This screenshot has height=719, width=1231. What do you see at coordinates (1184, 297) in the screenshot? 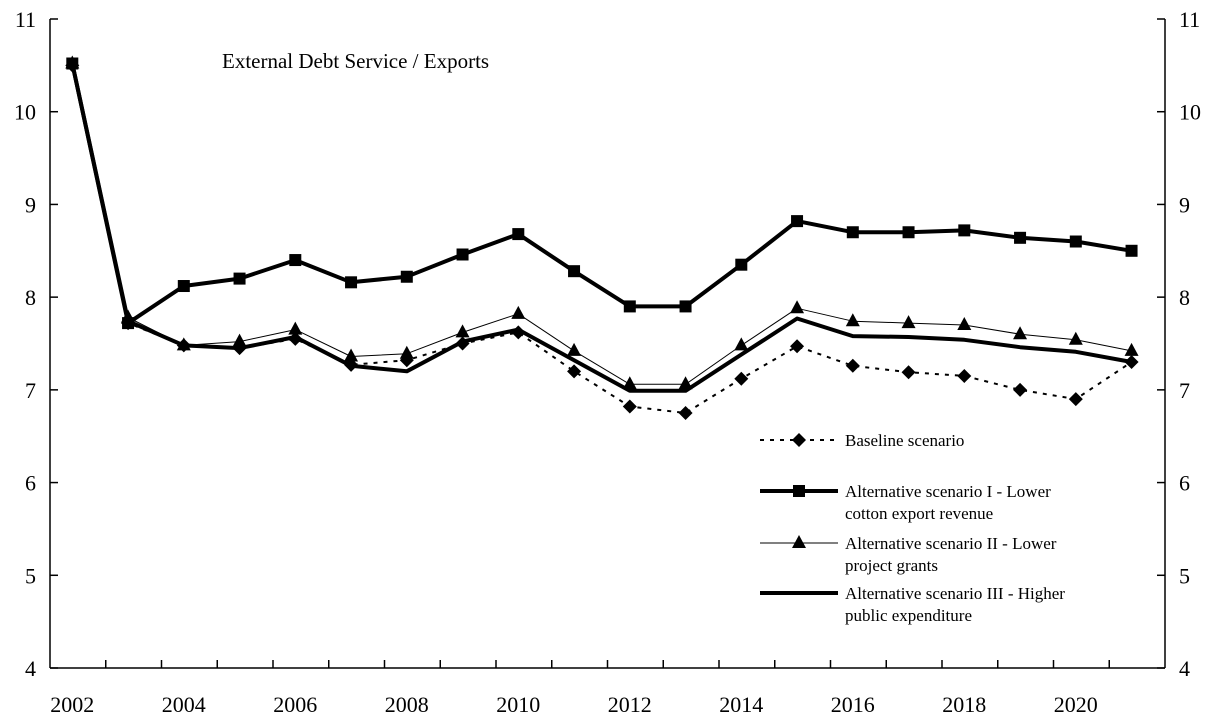
I see `y-tick-label-right: 8` at bounding box center [1184, 297].